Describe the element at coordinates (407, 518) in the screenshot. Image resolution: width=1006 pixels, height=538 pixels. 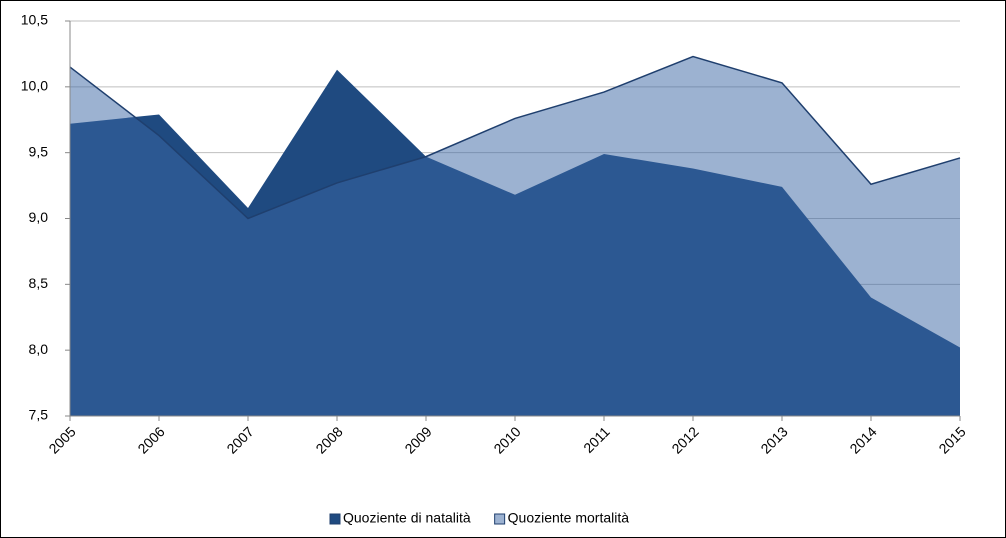
I see `legend-label: Quoziente di natalità` at that location.